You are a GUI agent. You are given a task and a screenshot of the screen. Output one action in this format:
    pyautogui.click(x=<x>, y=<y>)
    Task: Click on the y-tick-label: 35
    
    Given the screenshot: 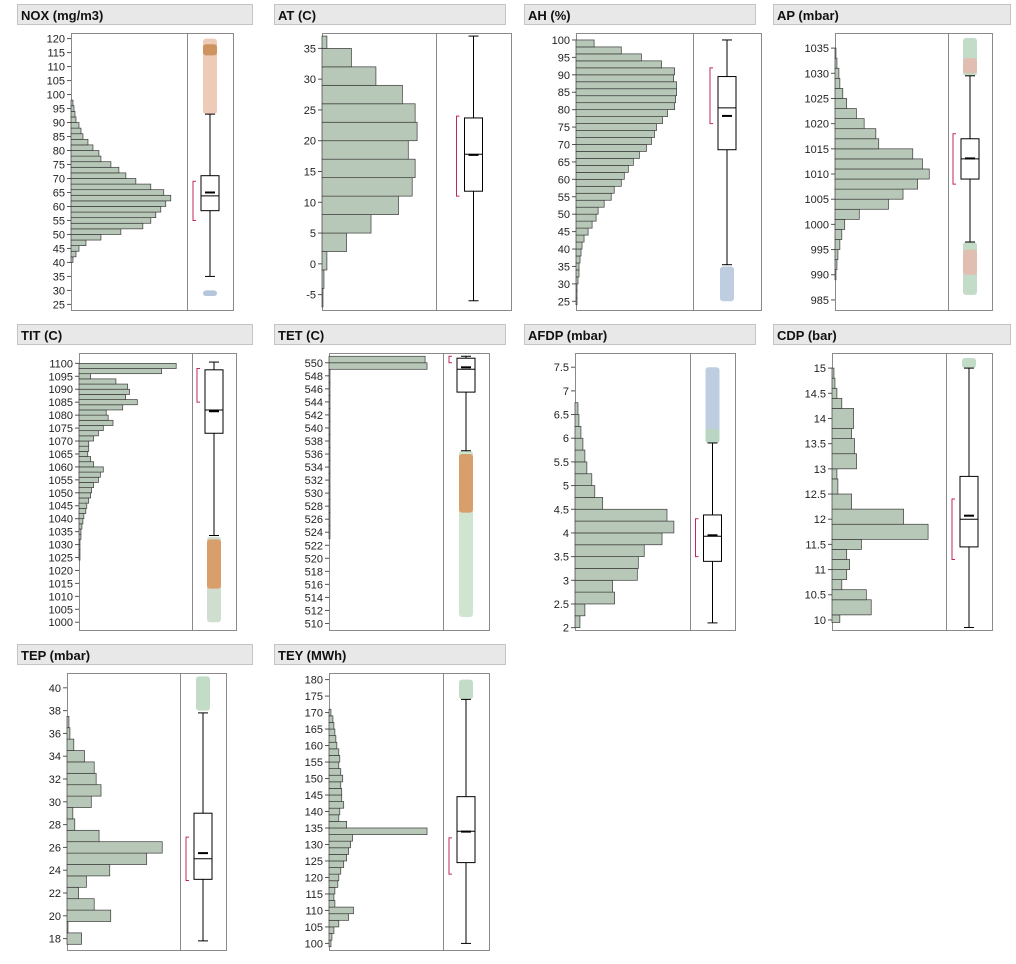 What is the action you would take?
    pyautogui.click(x=310, y=49)
    